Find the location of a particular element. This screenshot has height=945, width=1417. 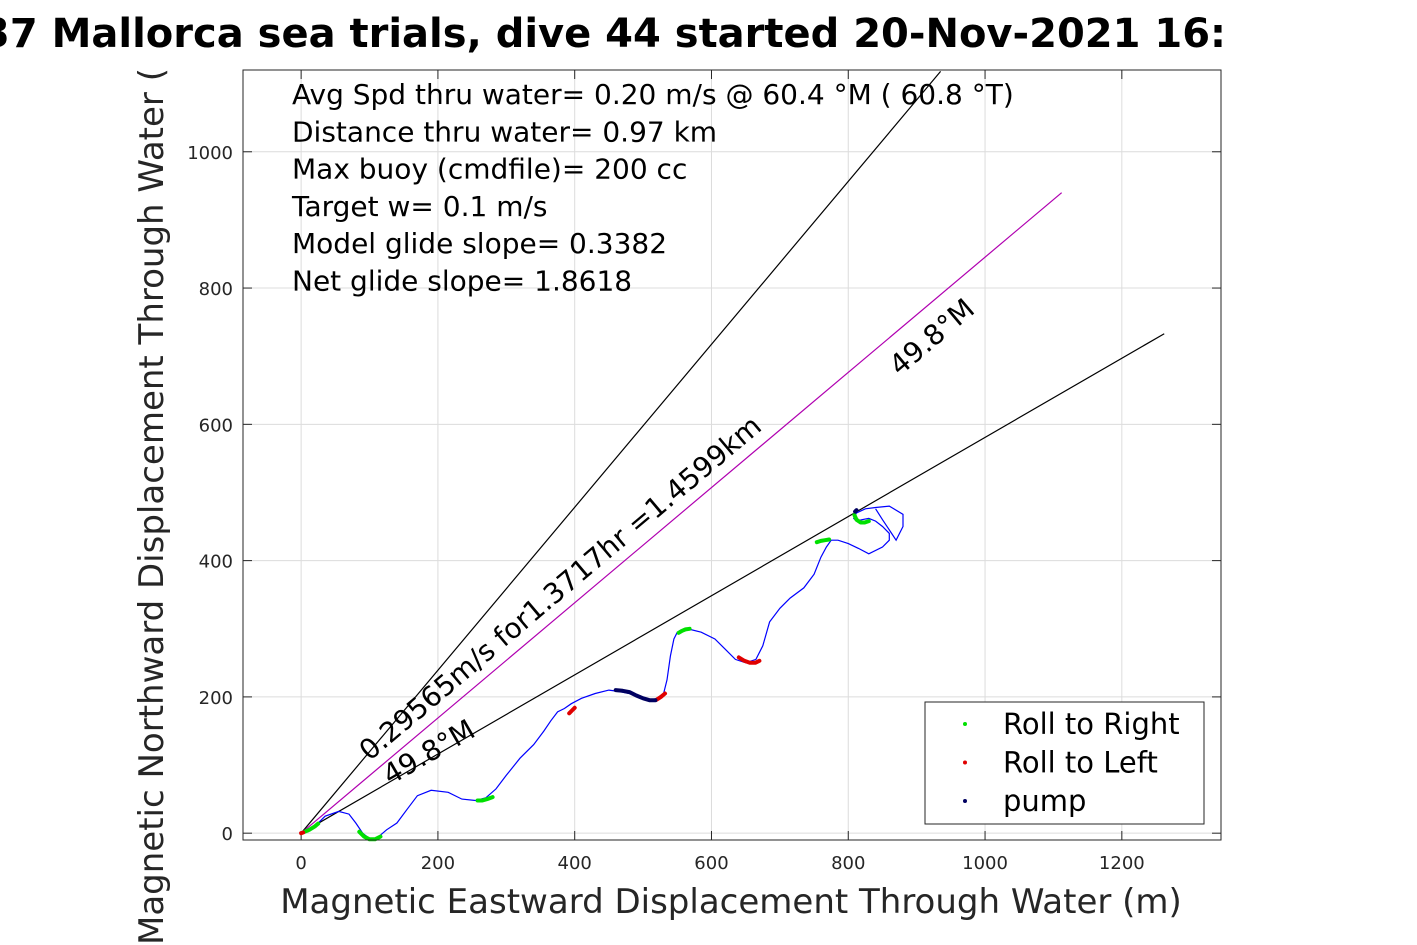

x-tick-label: 1200 is located at coordinates (1122, 863).